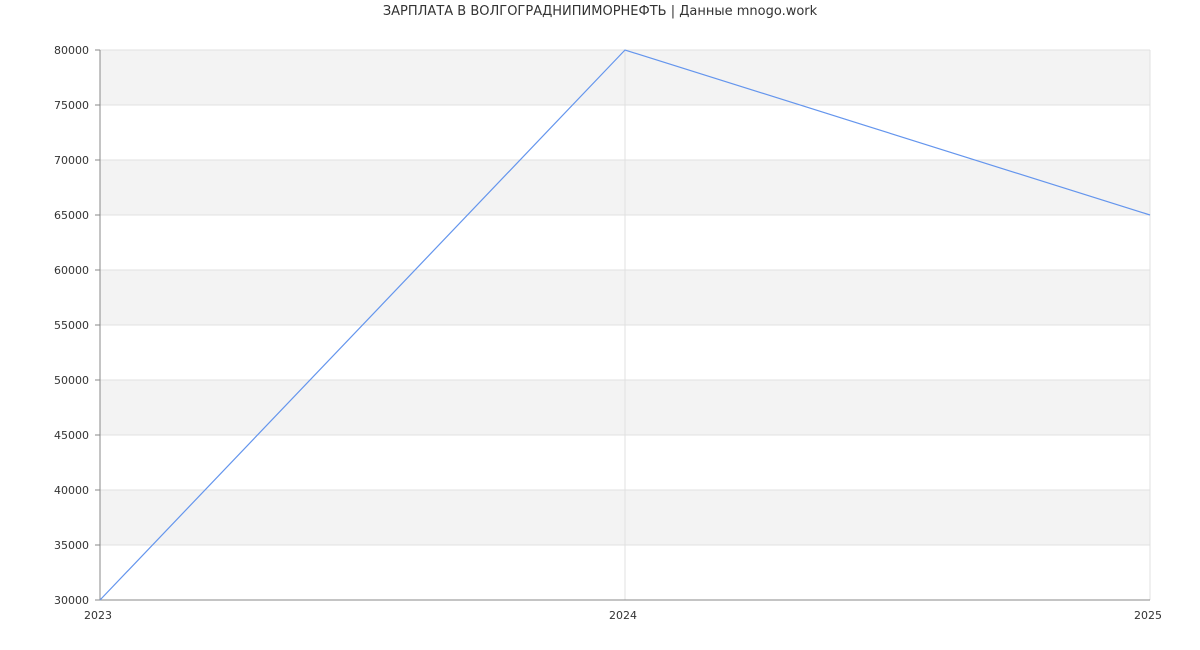 The height and width of the screenshot is (650, 1200). I want to click on x-tick-label: 2023, so click(98, 615).